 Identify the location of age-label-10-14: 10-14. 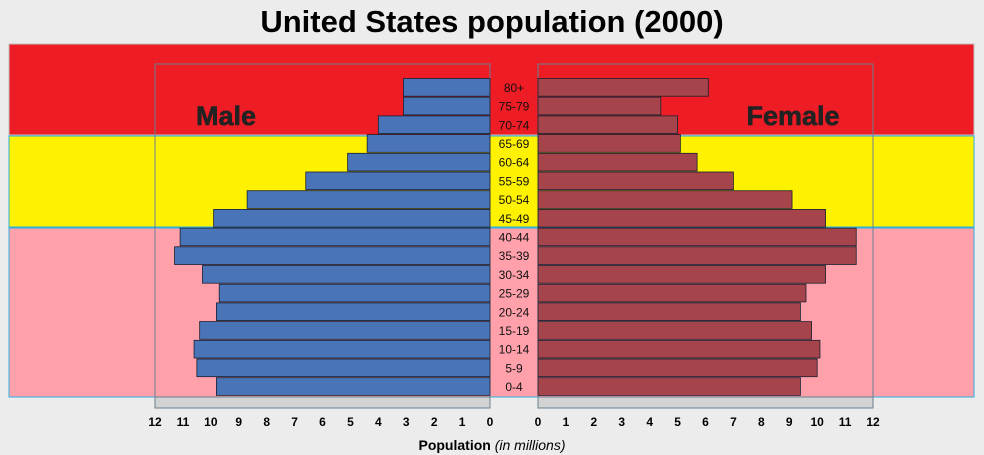
(514, 350).